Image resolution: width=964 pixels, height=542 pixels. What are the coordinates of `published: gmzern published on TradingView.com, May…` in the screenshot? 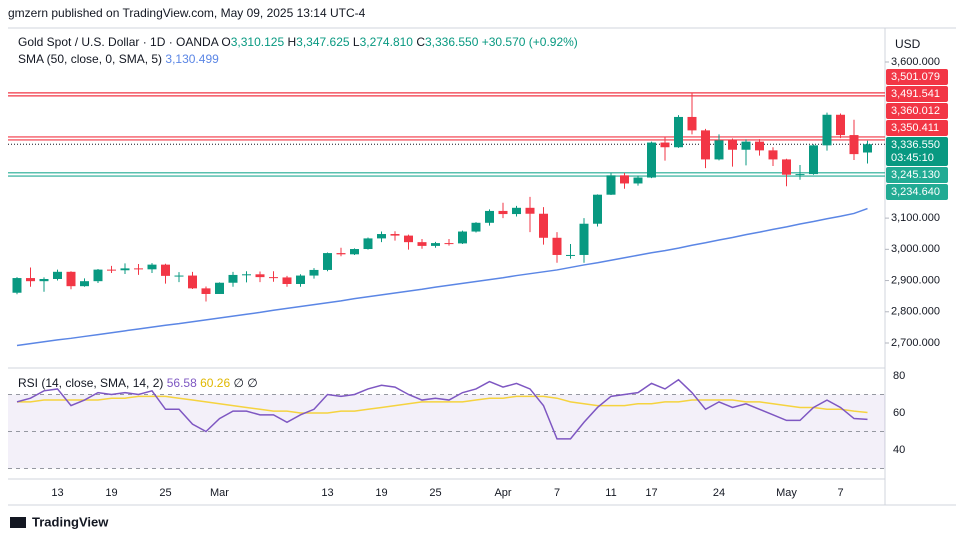 It's located at (187, 13).